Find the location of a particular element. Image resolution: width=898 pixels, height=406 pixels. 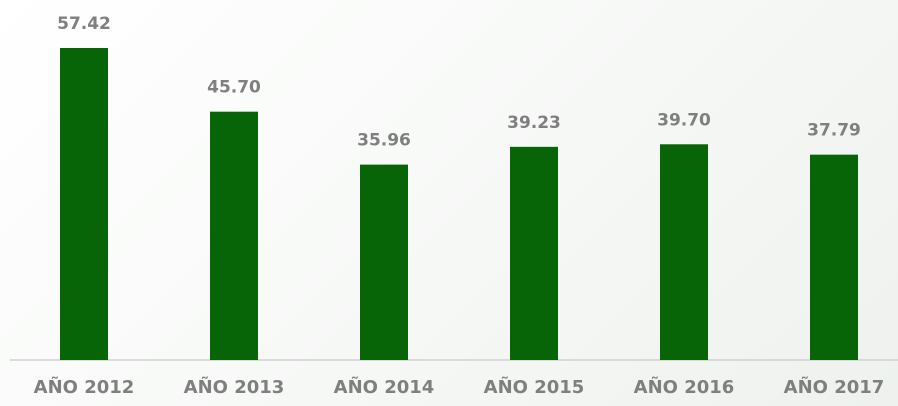

x-tick-label: AÑO 2017 is located at coordinates (834, 386).